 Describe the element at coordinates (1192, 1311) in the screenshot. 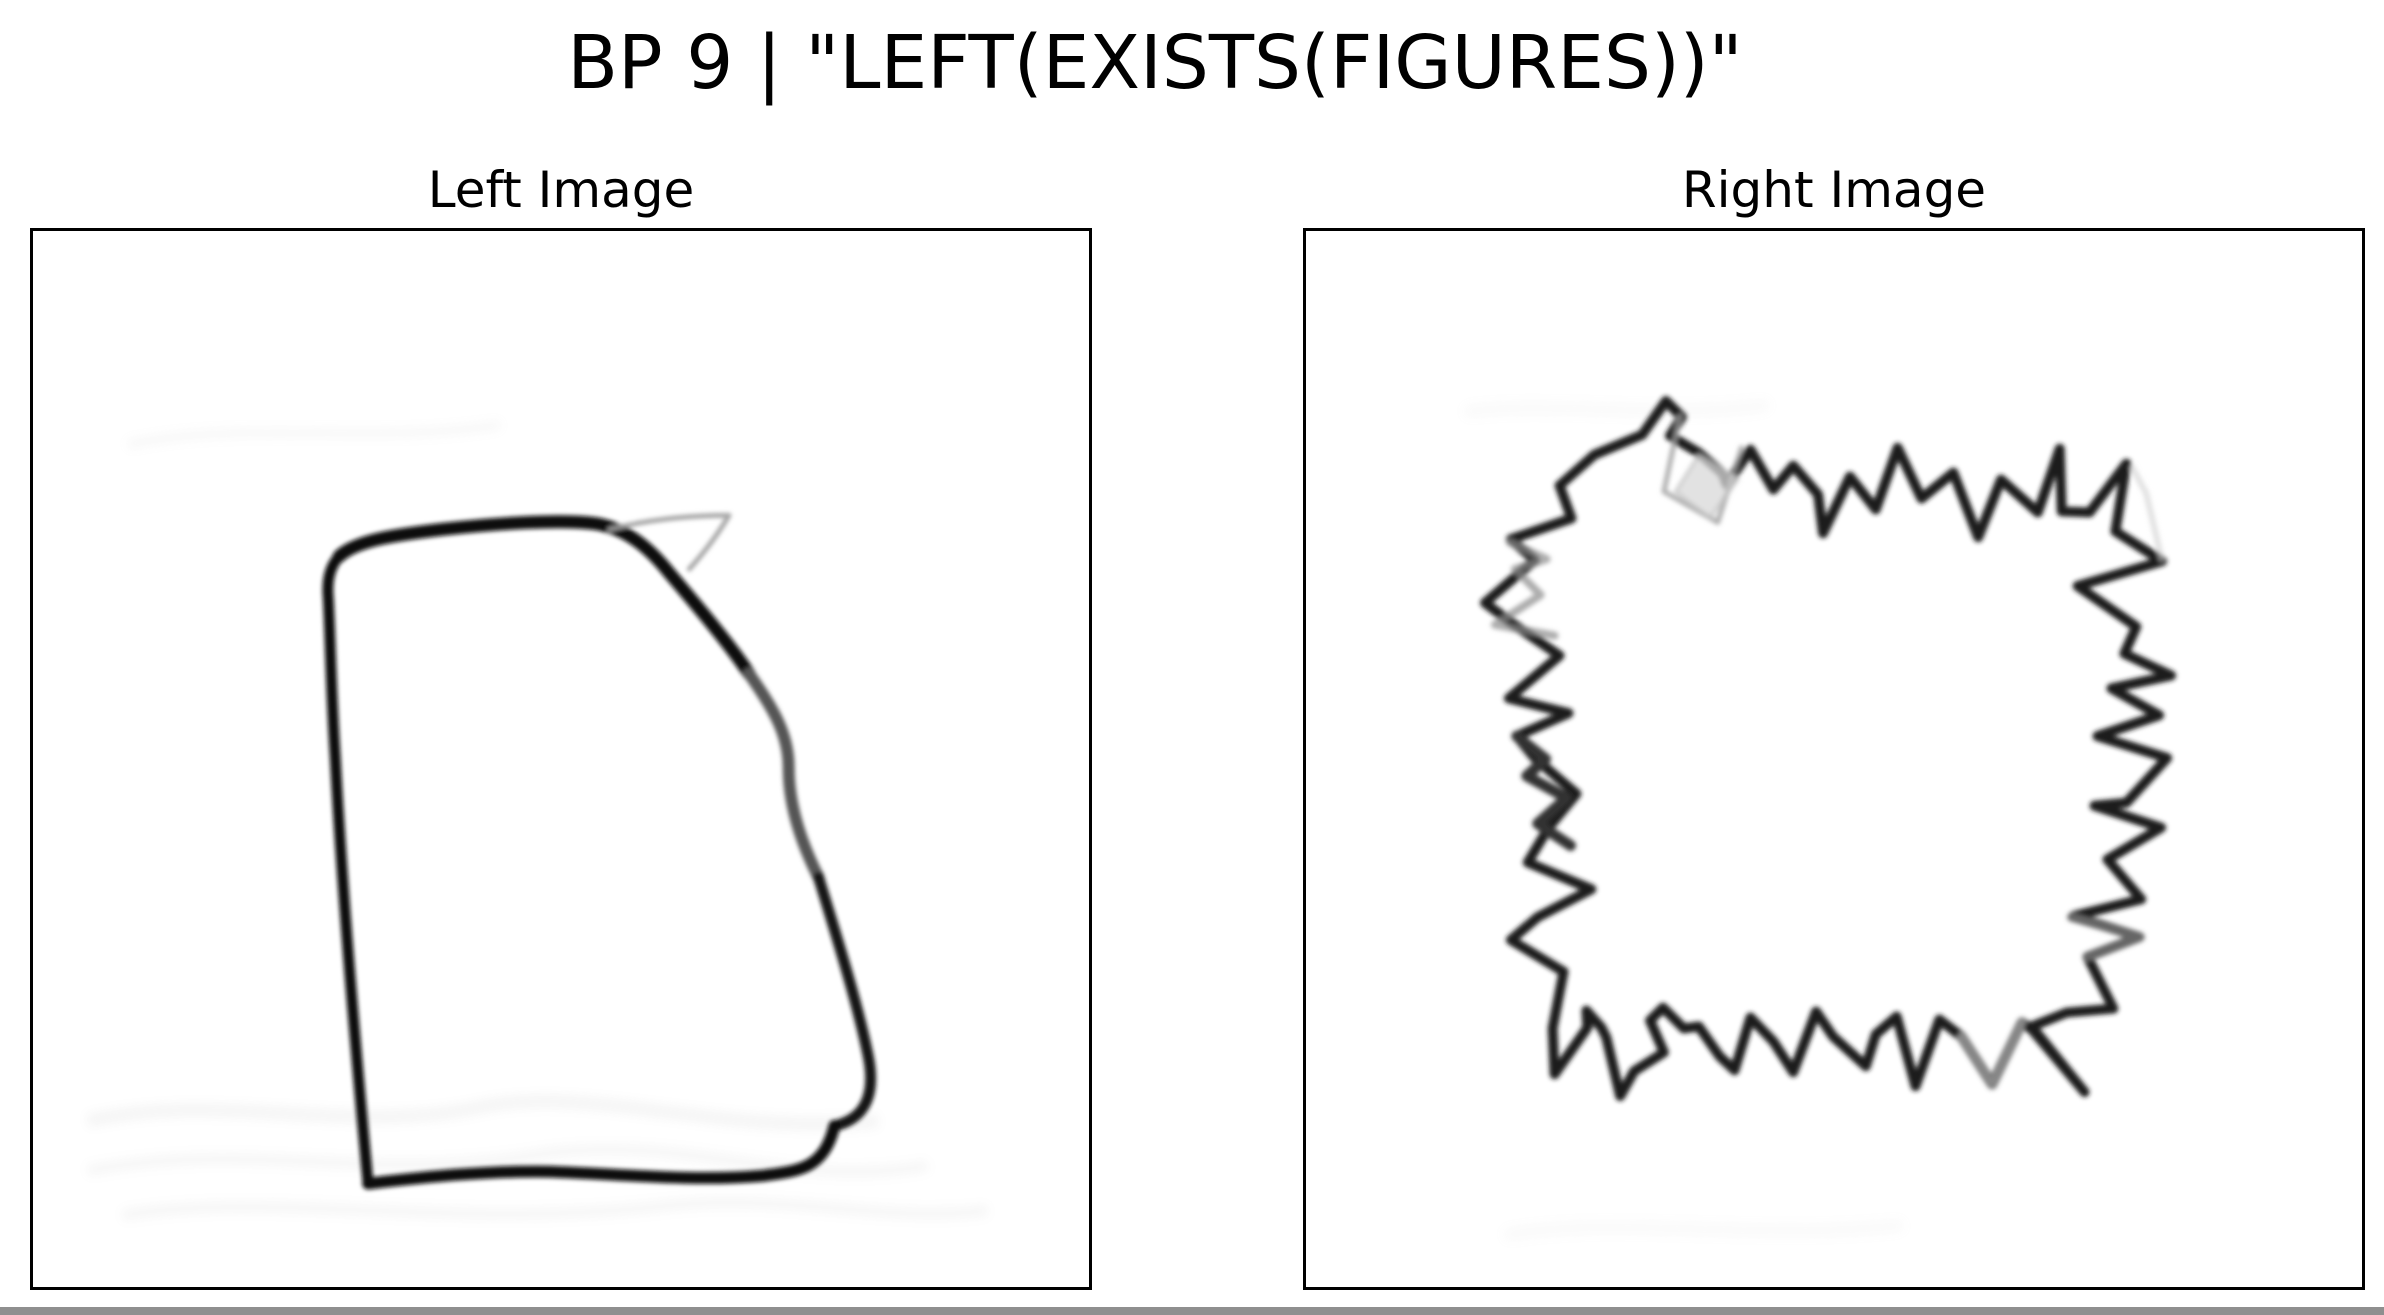

I see `bottom-edge-band` at that location.